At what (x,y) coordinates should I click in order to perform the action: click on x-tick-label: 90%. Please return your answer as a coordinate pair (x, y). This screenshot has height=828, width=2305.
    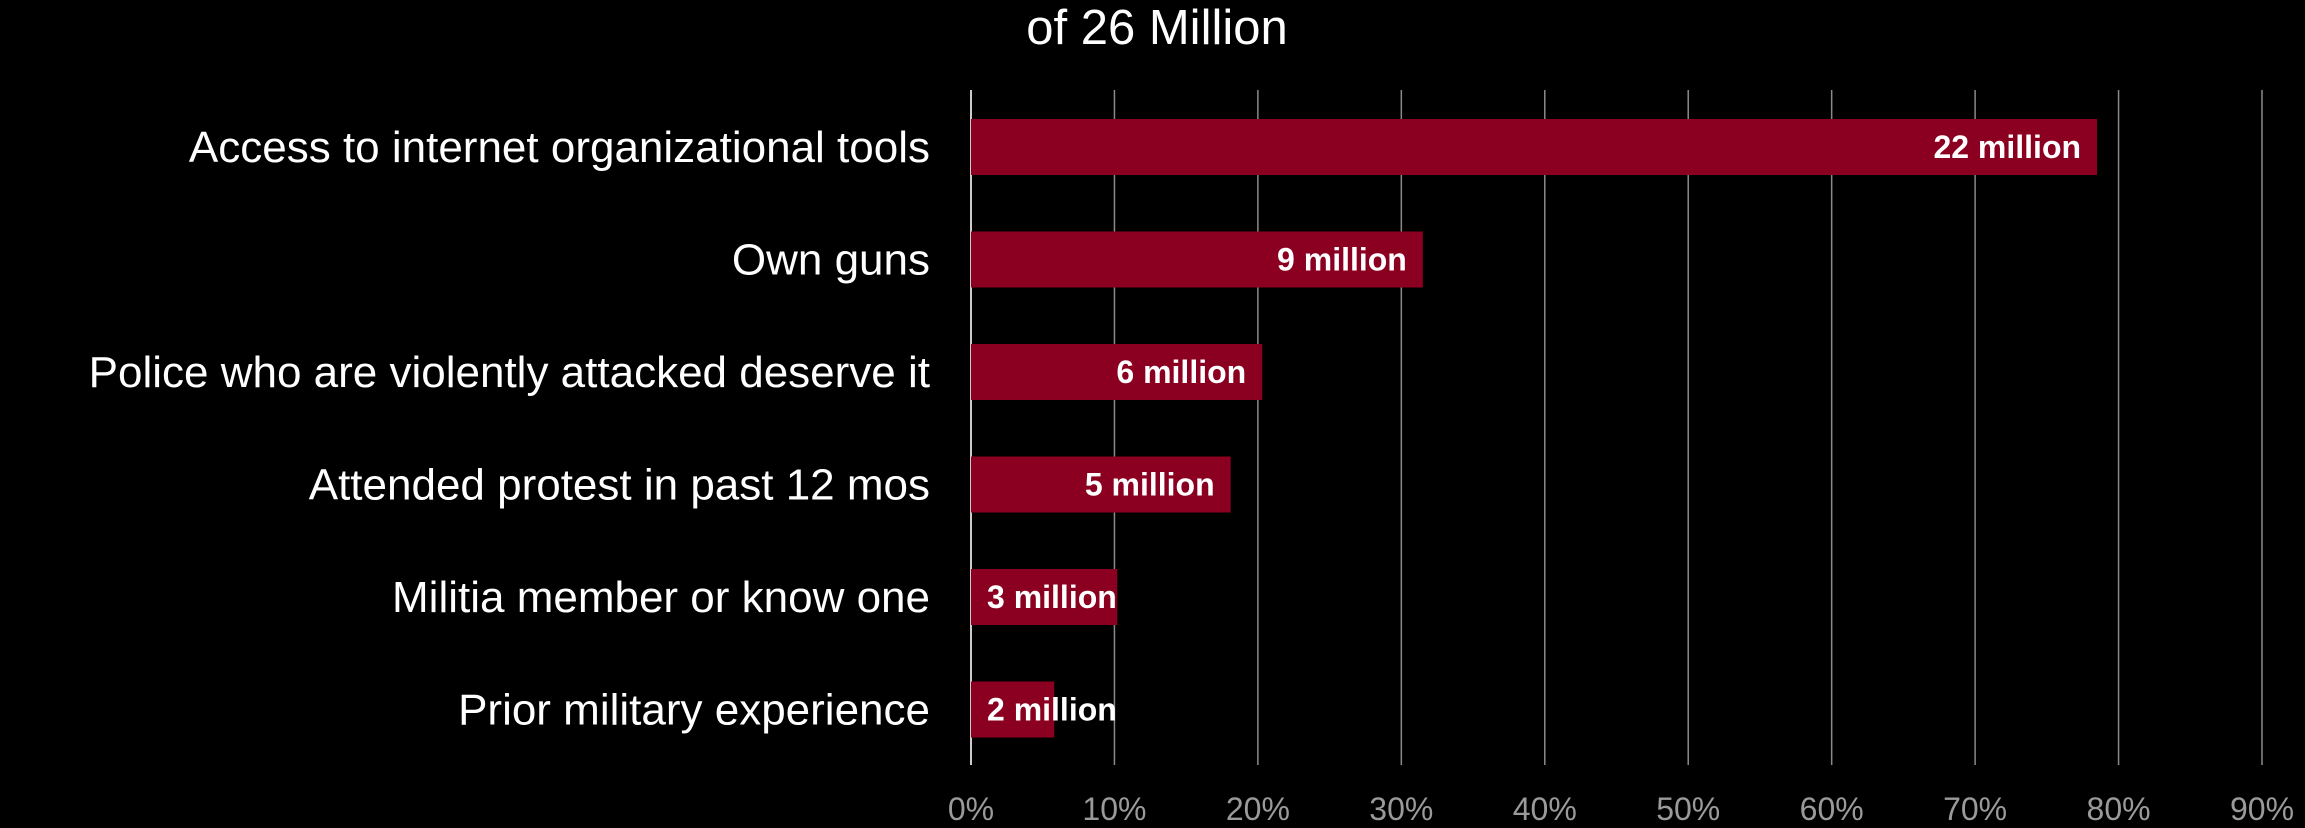
    Looking at the image, I should click on (2262, 809).